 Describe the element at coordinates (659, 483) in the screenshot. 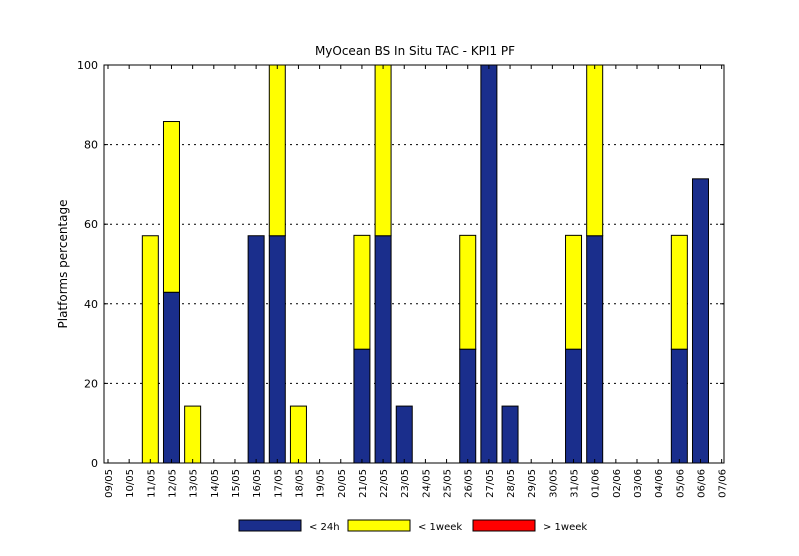

I see `x-tick-label: 04/06` at that location.